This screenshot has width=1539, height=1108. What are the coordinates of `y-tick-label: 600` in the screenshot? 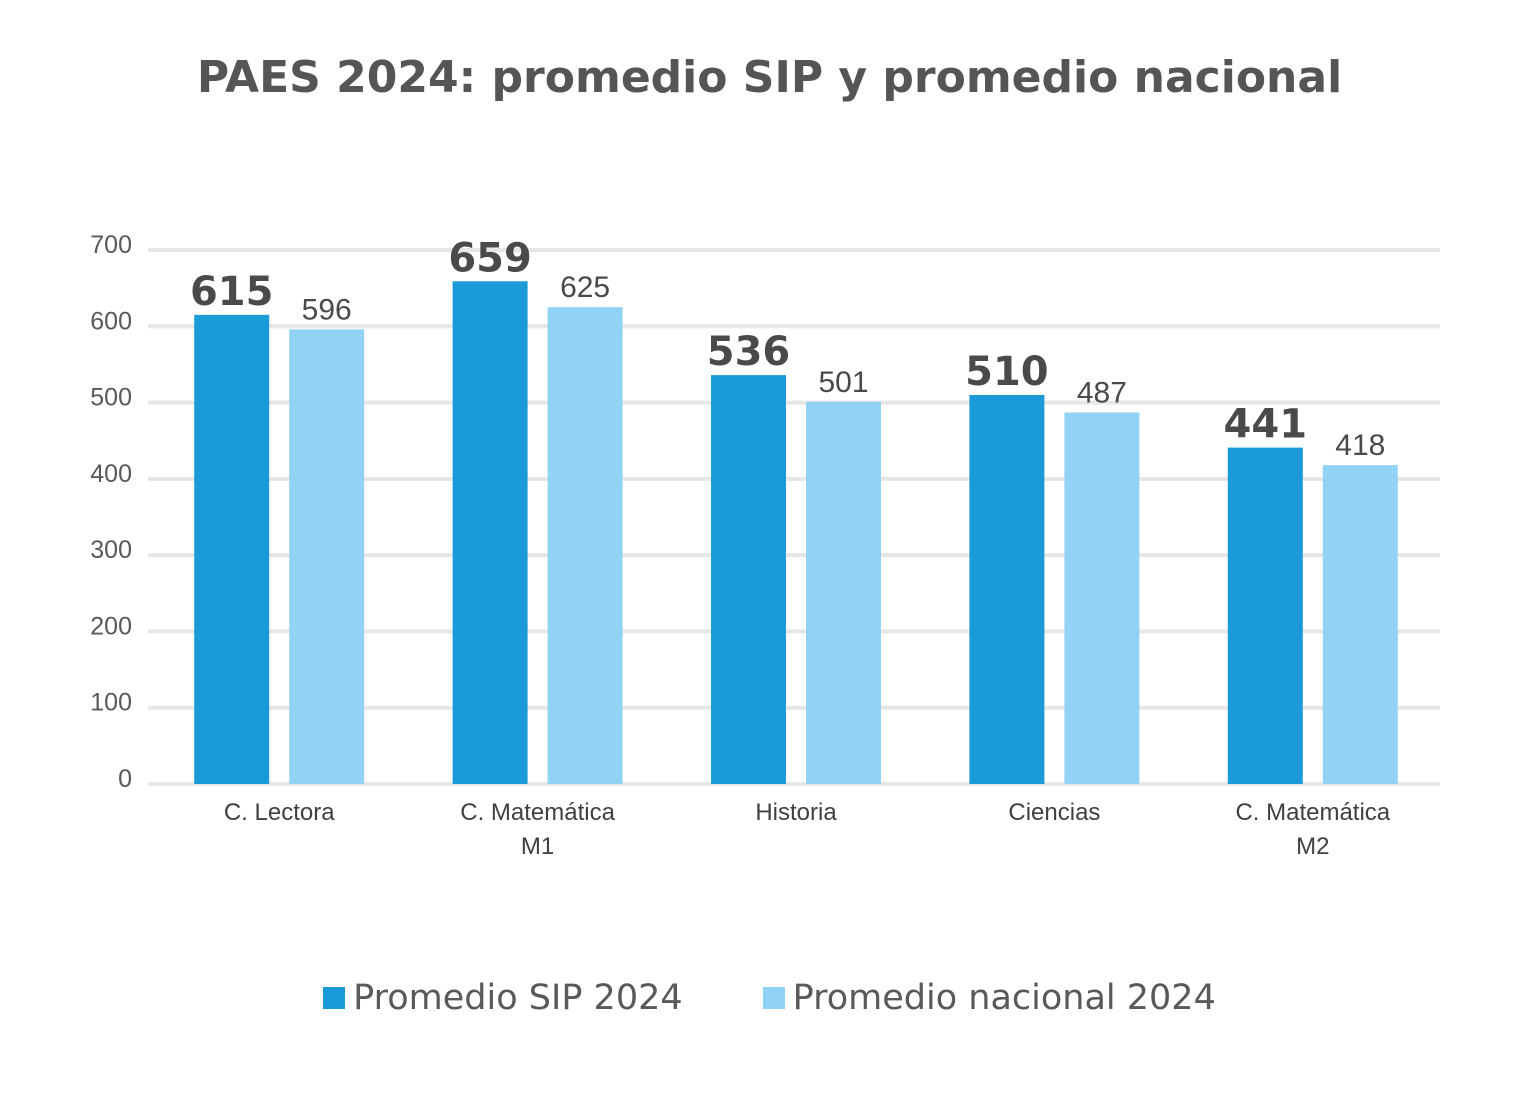 It's located at (111, 321).